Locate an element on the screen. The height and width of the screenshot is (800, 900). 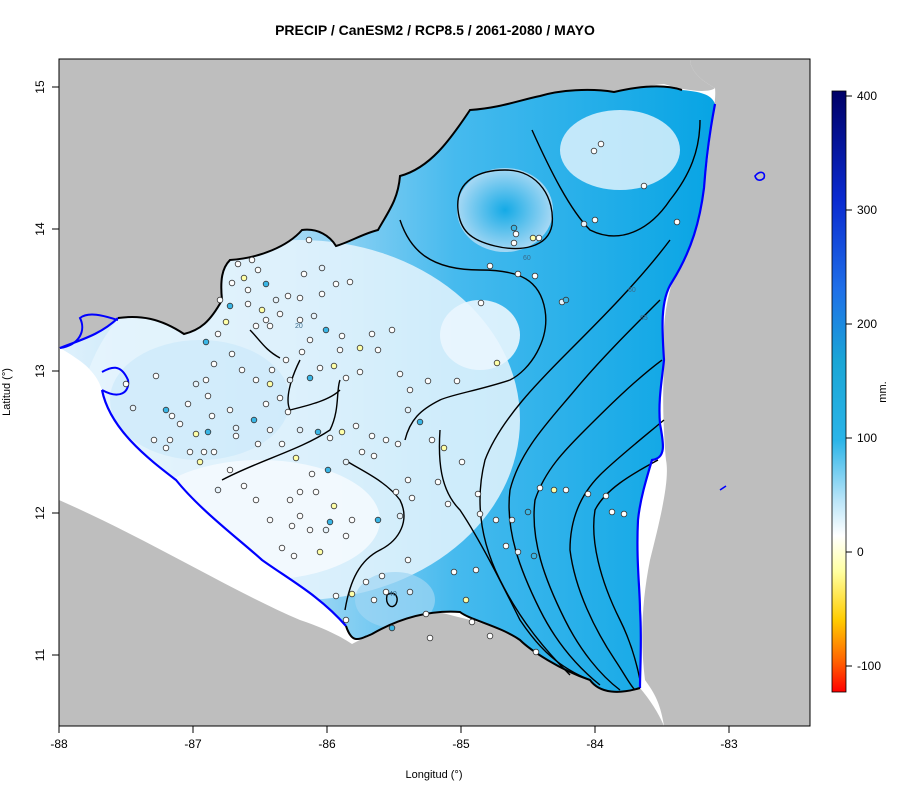
colorbar-tick-label: -100 is located at coordinates (869, 666).